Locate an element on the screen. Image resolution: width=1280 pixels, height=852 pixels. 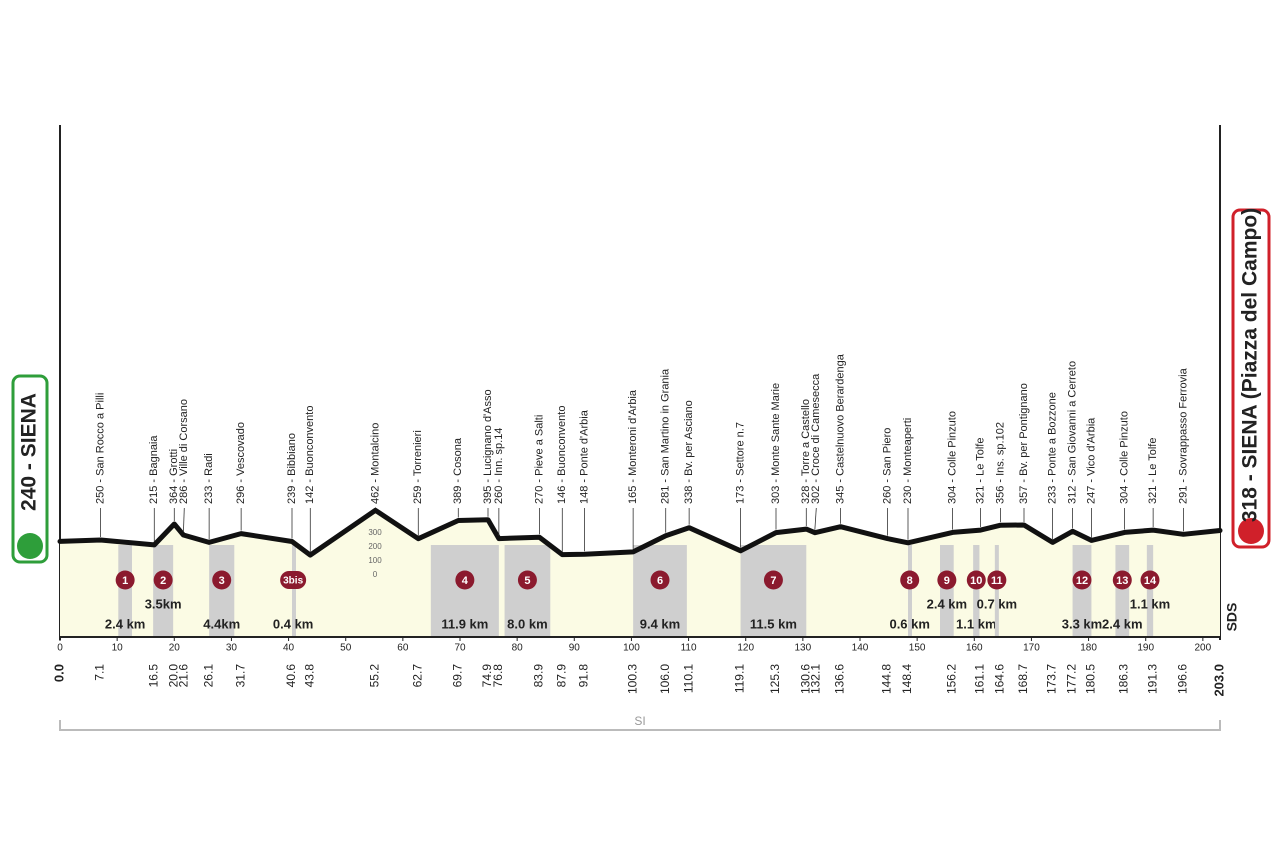
sector-number: 11 is located at coordinates (997, 581).